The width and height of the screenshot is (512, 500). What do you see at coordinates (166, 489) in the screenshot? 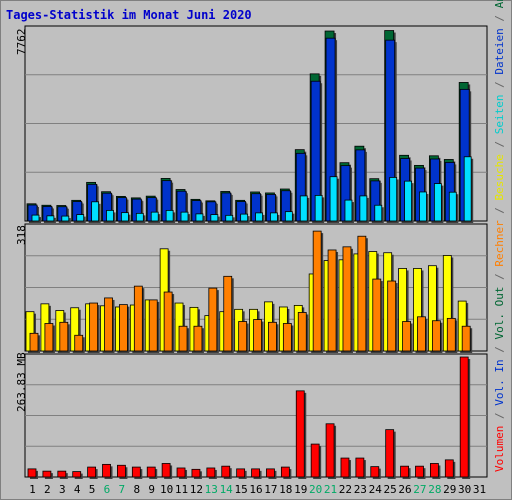
I see `x-tick-label: 10` at bounding box center [166, 489].